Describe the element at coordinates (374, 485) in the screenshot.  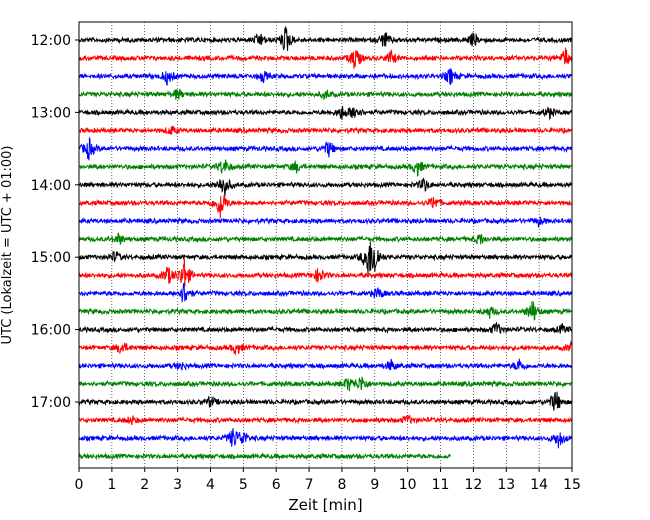
I see `x-tick-label: 9` at that location.